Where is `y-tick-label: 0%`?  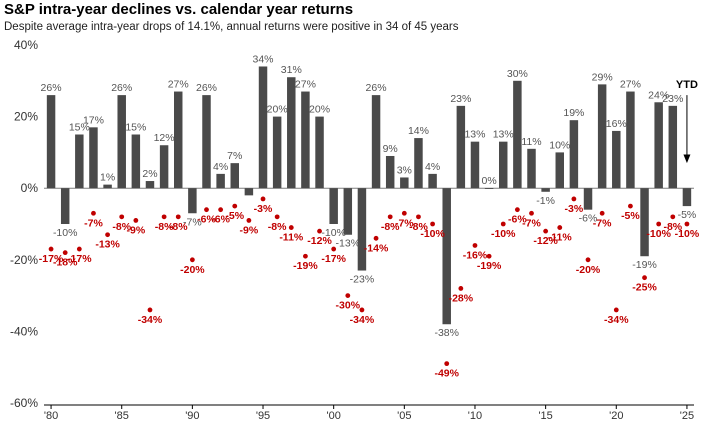 y-tick-label: 0% is located at coordinates (30, 188).